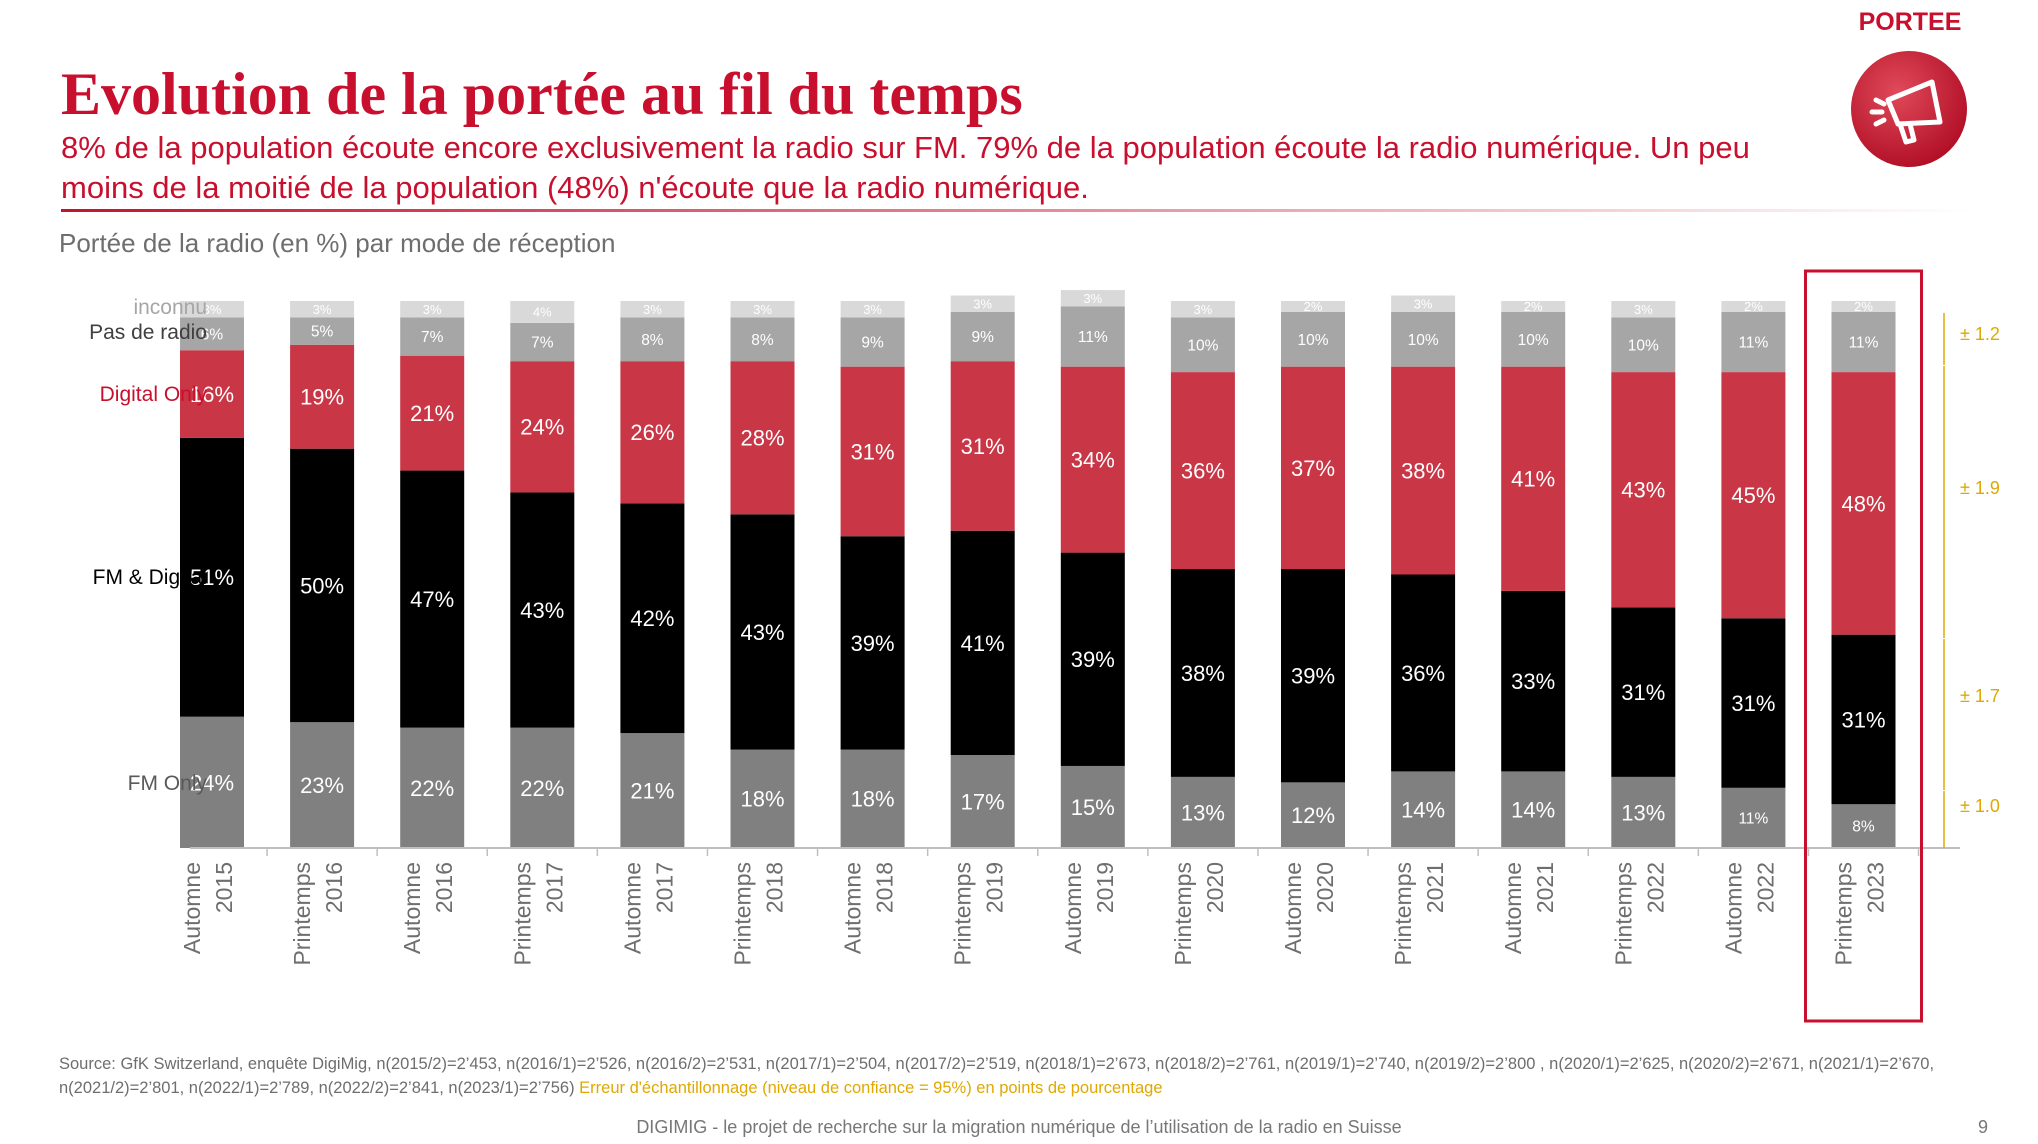 The width and height of the screenshot is (2038, 1144). I want to click on data-label: 7%, so click(542, 343).